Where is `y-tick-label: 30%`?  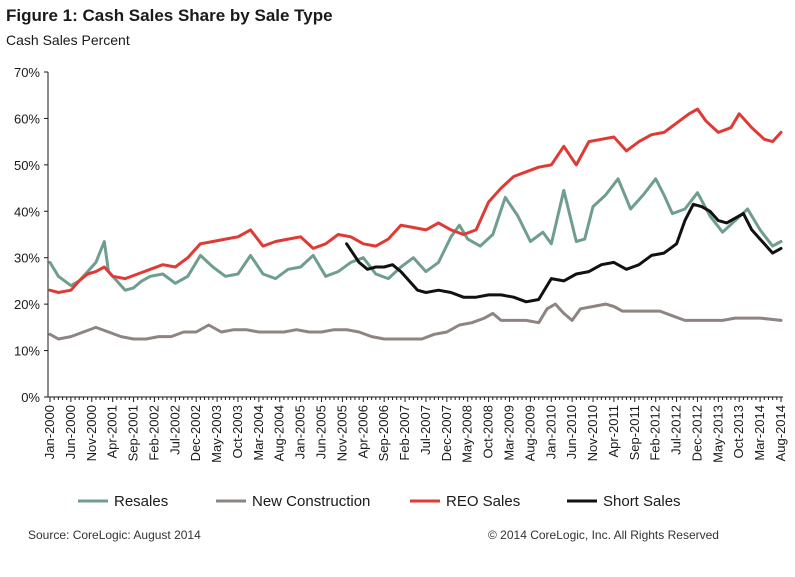
y-tick-label: 30% is located at coordinates (27, 258).